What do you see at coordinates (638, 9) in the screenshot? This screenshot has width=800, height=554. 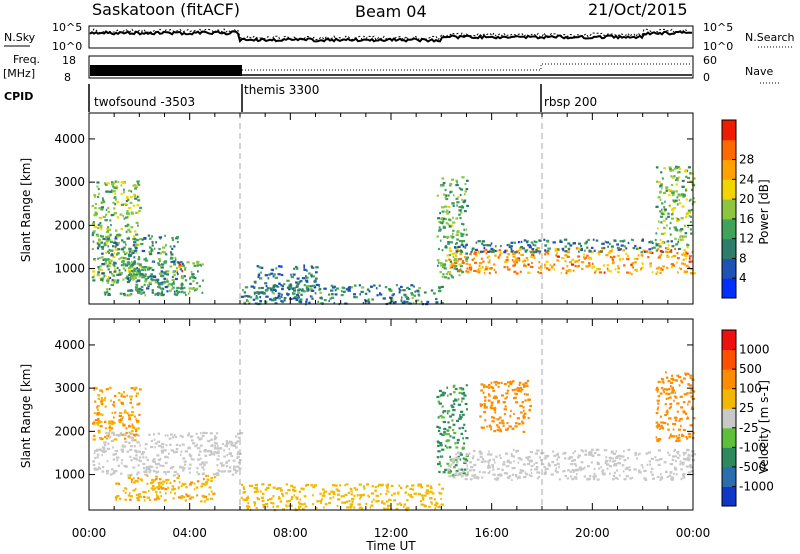 I see `date-label: 21/Oct/2015` at bounding box center [638, 9].